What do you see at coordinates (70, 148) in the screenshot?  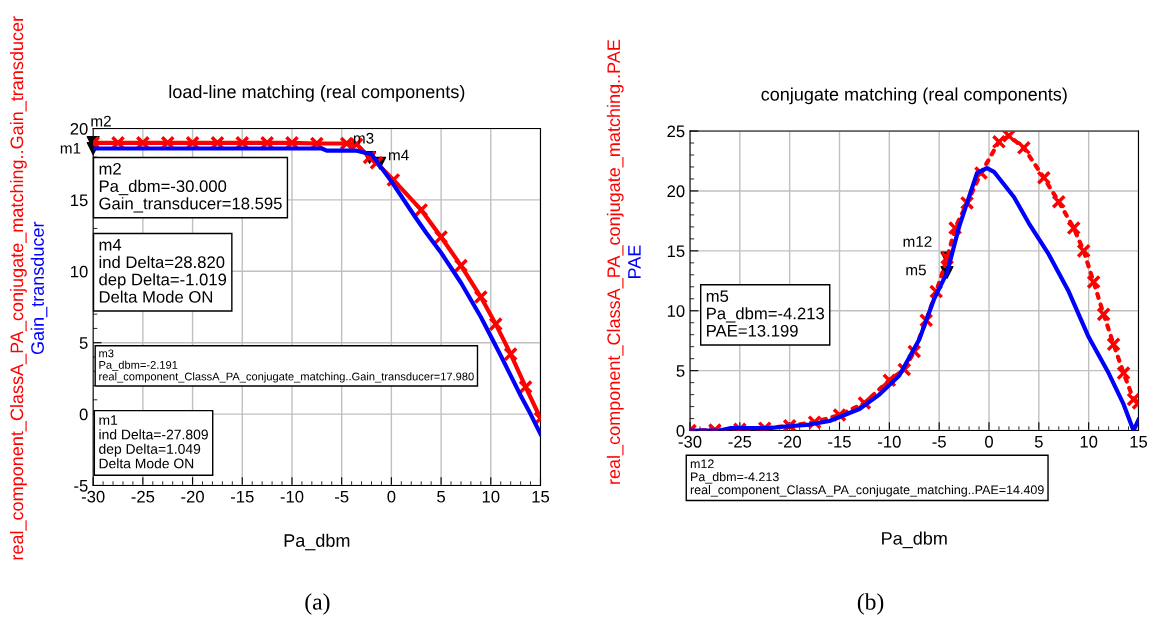 I see `annotation: m1` at bounding box center [70, 148].